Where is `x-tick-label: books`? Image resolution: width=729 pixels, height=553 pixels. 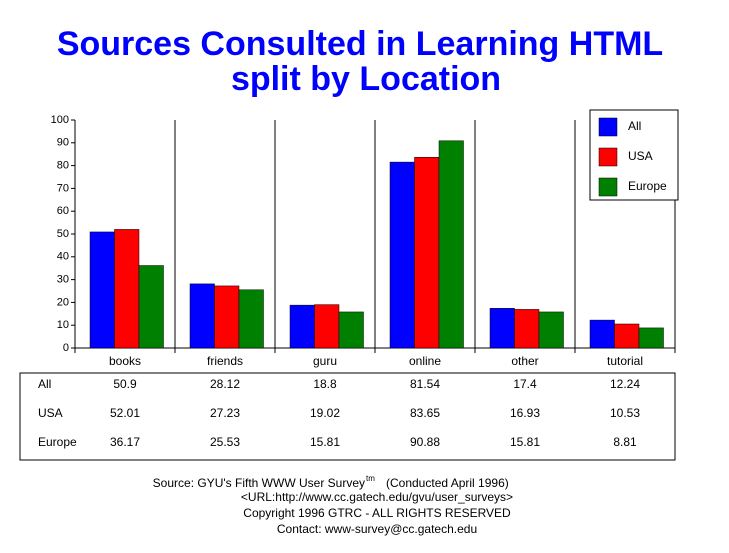 x-tick-label: books is located at coordinates (125, 361).